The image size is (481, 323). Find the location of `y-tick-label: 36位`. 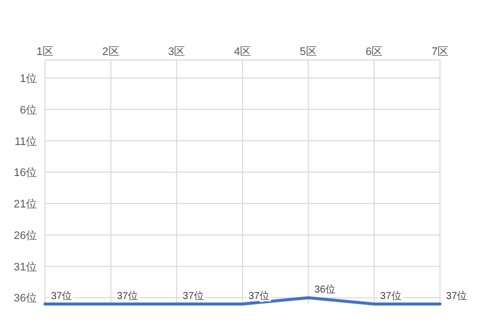

y-tick-label: 36位 is located at coordinates (25, 298).